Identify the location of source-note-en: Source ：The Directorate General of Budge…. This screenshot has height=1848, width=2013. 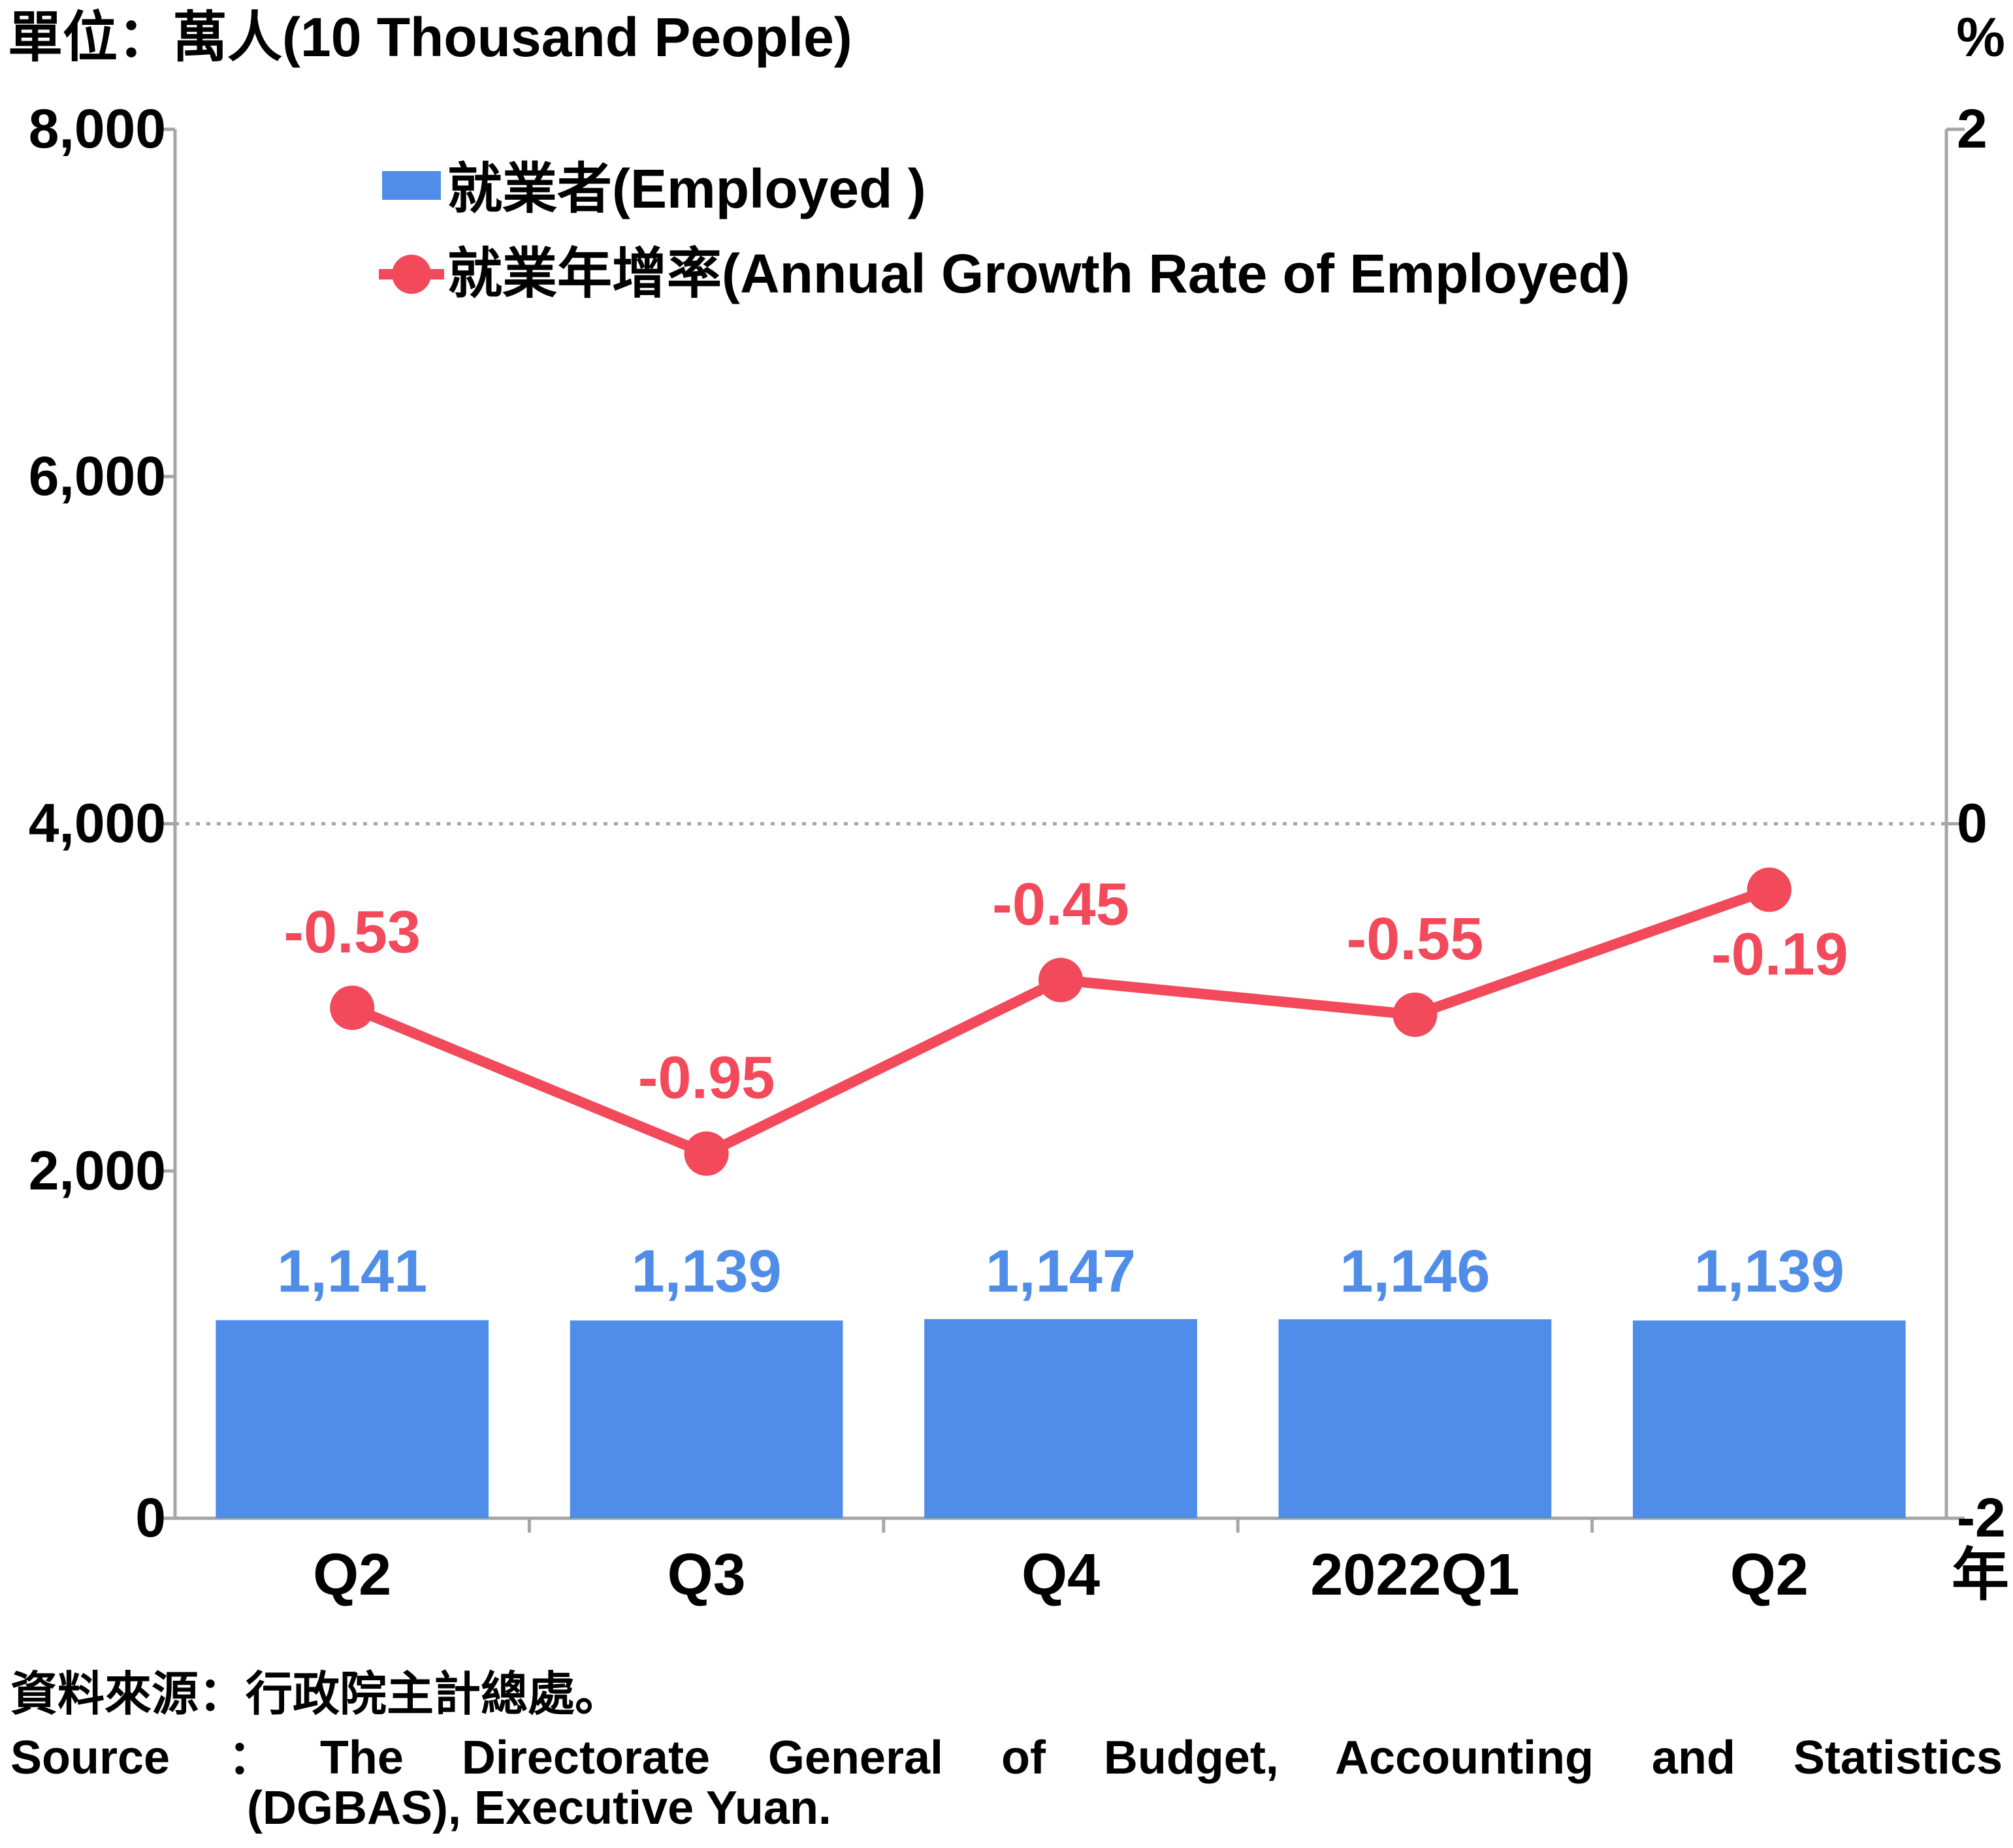
(1006, 1758).